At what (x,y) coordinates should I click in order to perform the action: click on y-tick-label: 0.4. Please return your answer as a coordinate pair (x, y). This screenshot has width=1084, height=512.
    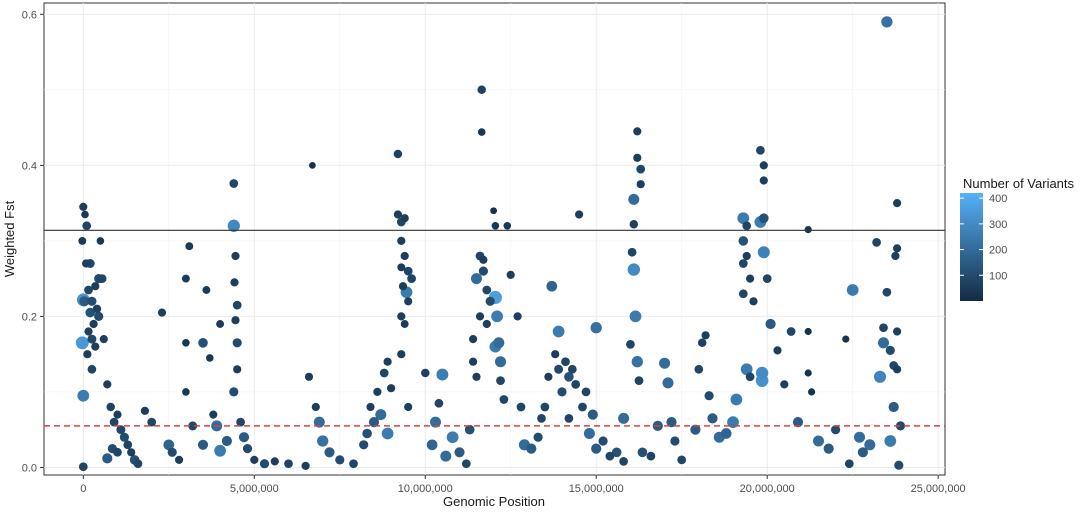
    Looking at the image, I should click on (29, 166).